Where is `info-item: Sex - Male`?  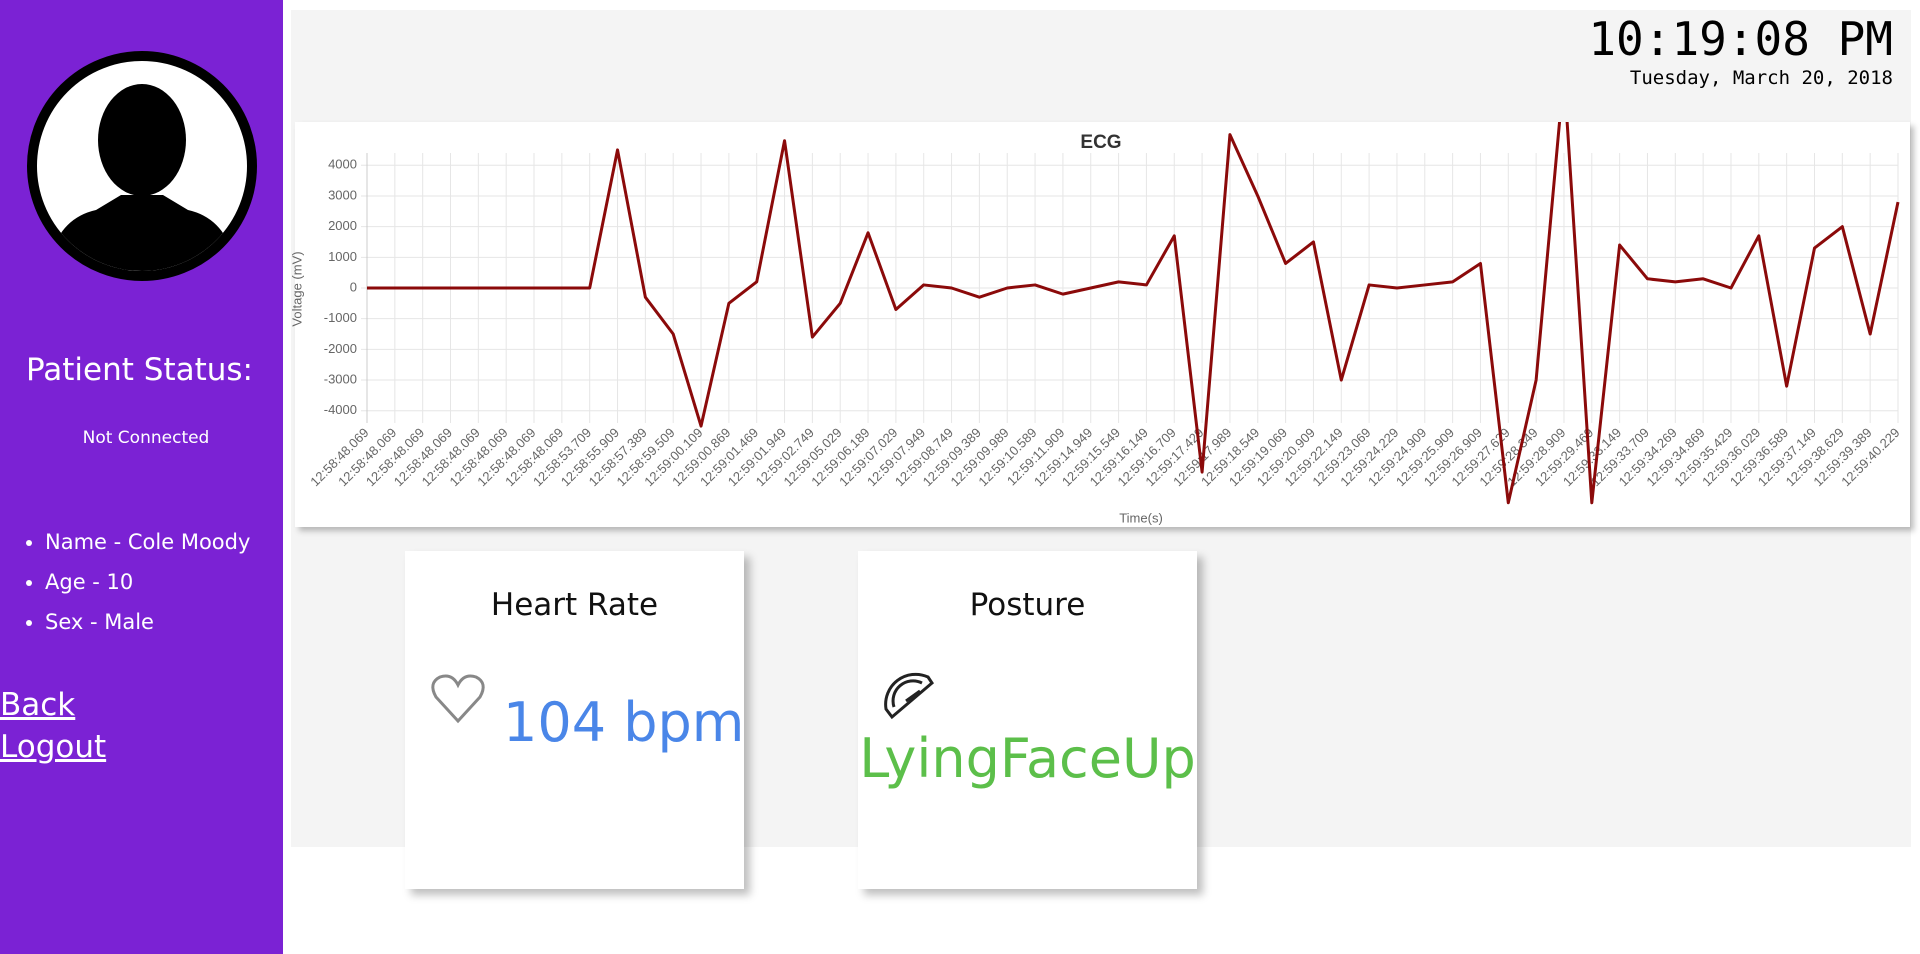 info-item: Sex - Male is located at coordinates (147, 622).